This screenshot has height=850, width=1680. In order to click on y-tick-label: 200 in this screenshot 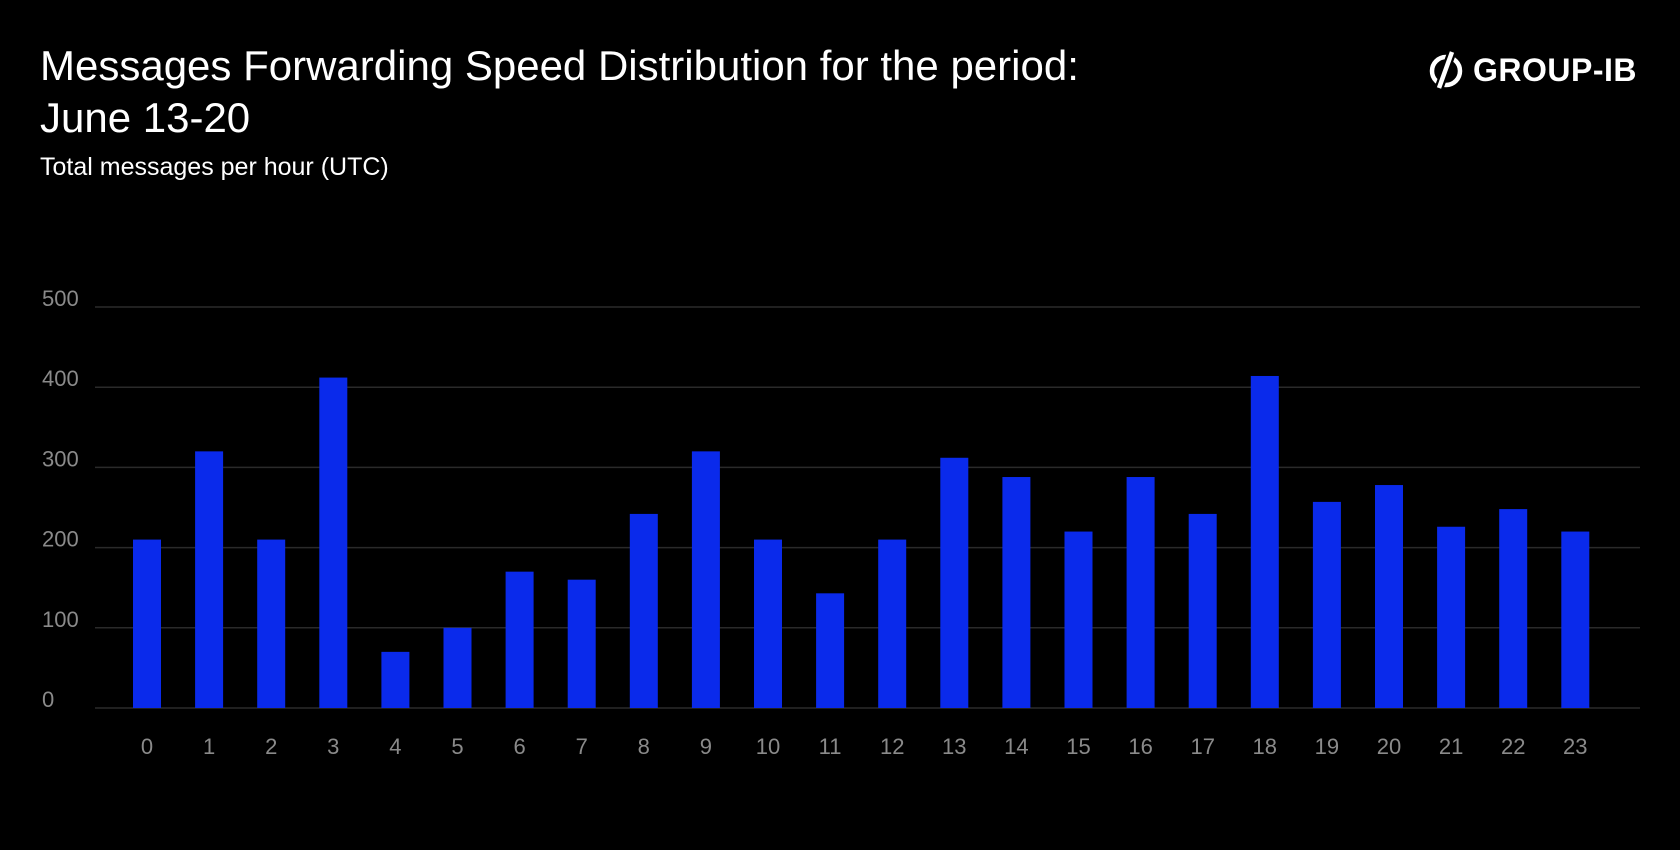, I will do `click(60, 539)`.